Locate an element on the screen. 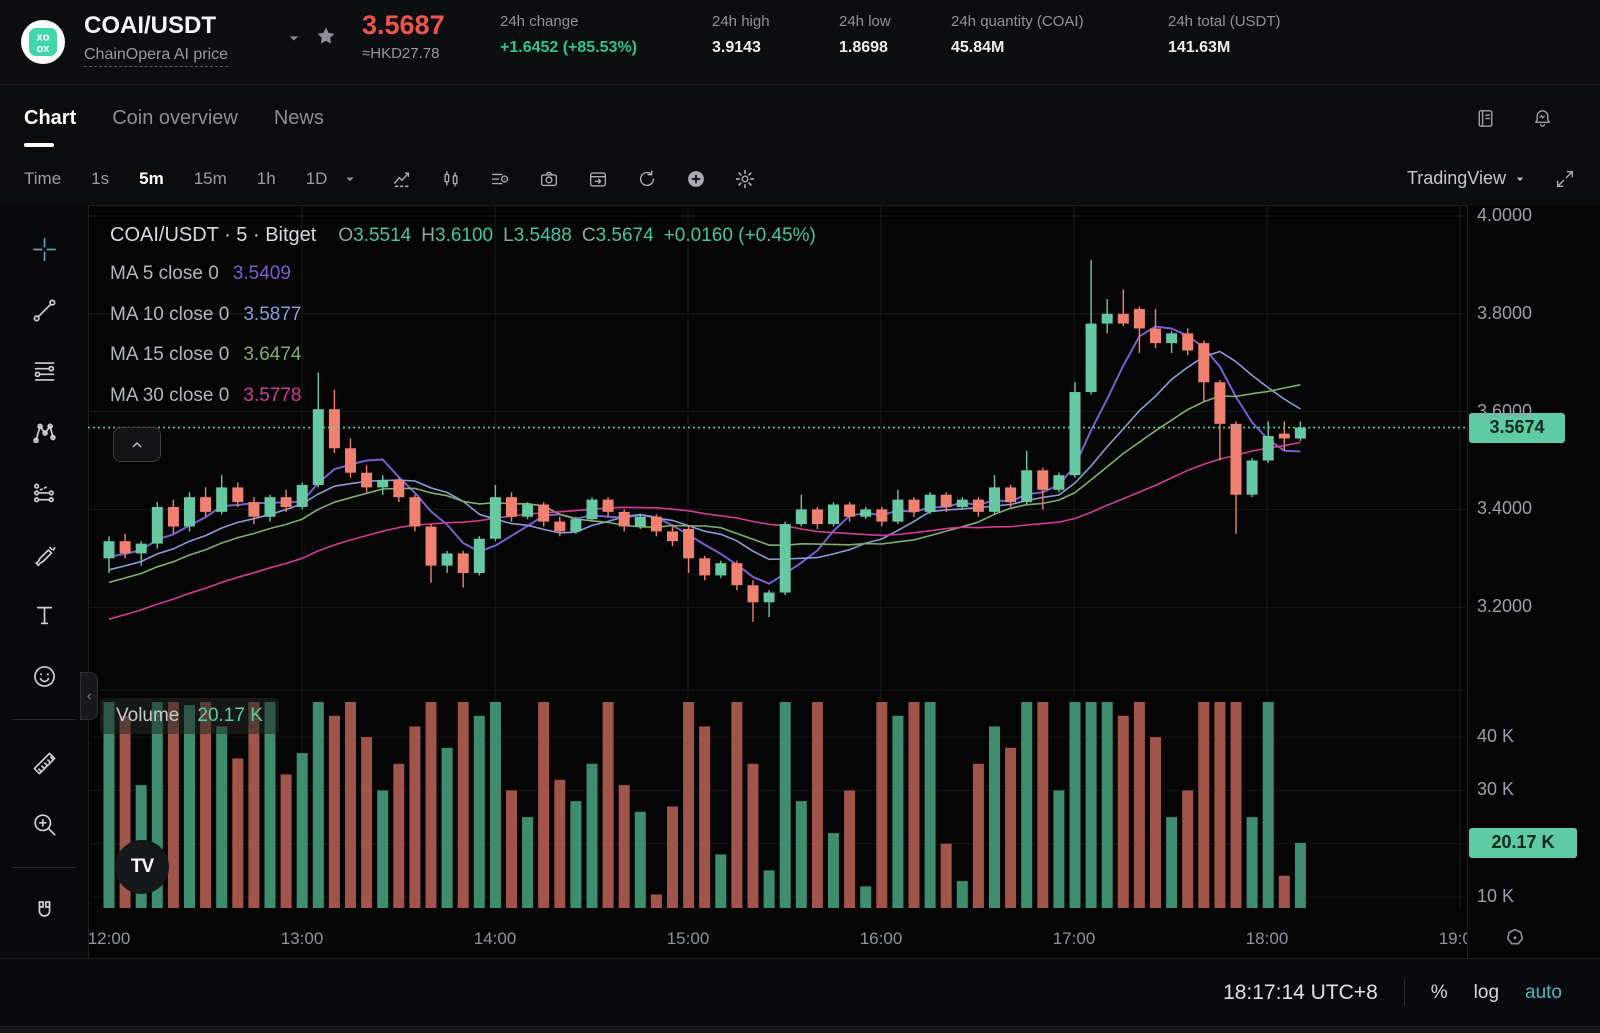  text-icon is located at coordinates (44, 615).